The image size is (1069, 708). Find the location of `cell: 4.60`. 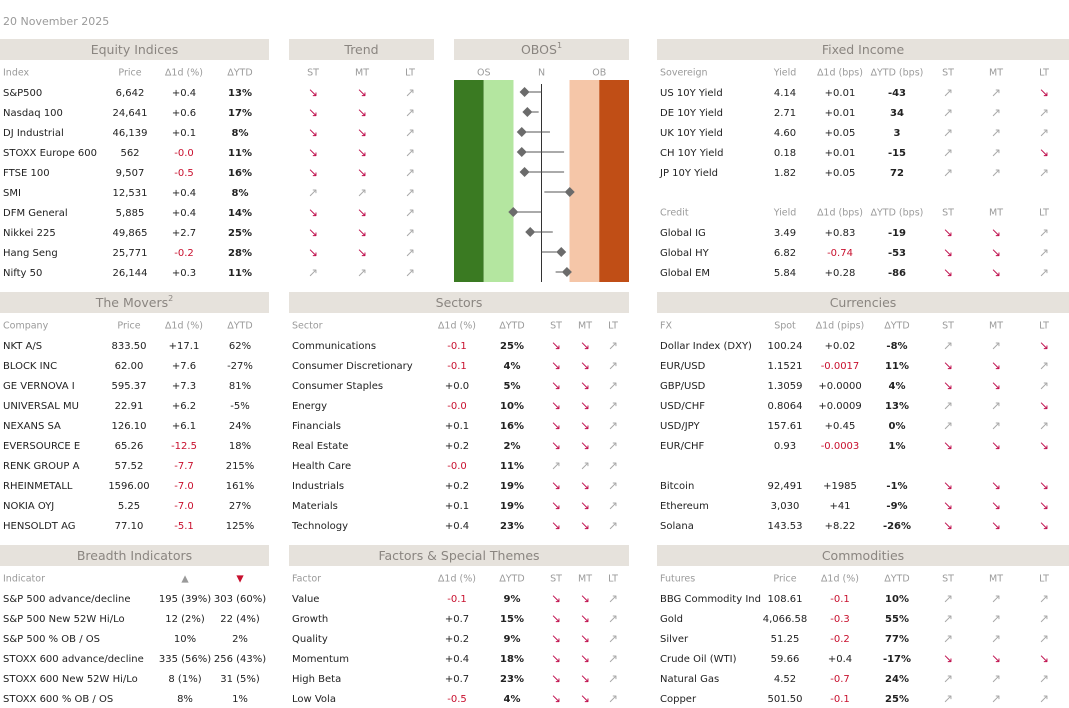

cell: 4.60 is located at coordinates (785, 133).